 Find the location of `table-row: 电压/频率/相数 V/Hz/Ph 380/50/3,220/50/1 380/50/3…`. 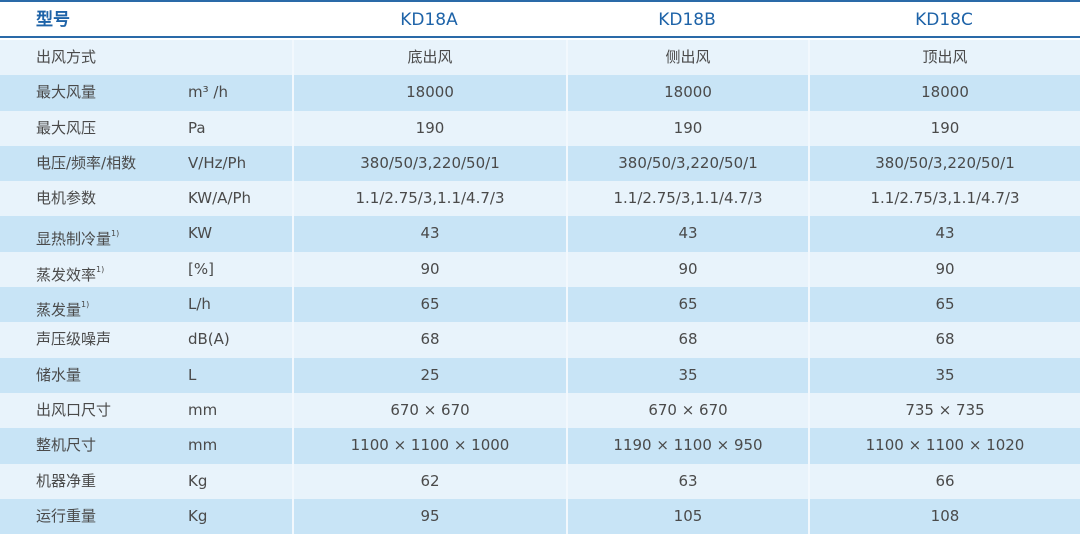

table-row: 电压/频率/相数 V/Hz/Ph 380/50/3,220/50/1 380/50/3… is located at coordinates (540, 163).